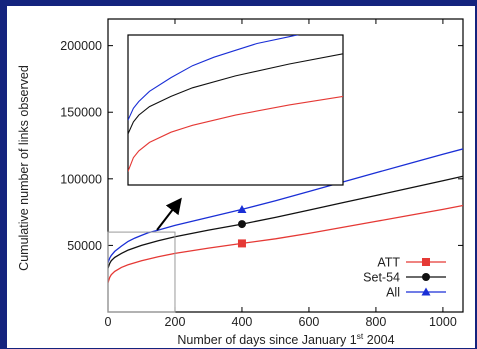  Describe the element at coordinates (84, 246) in the screenshot. I see `y-tick-label: 50000` at that location.